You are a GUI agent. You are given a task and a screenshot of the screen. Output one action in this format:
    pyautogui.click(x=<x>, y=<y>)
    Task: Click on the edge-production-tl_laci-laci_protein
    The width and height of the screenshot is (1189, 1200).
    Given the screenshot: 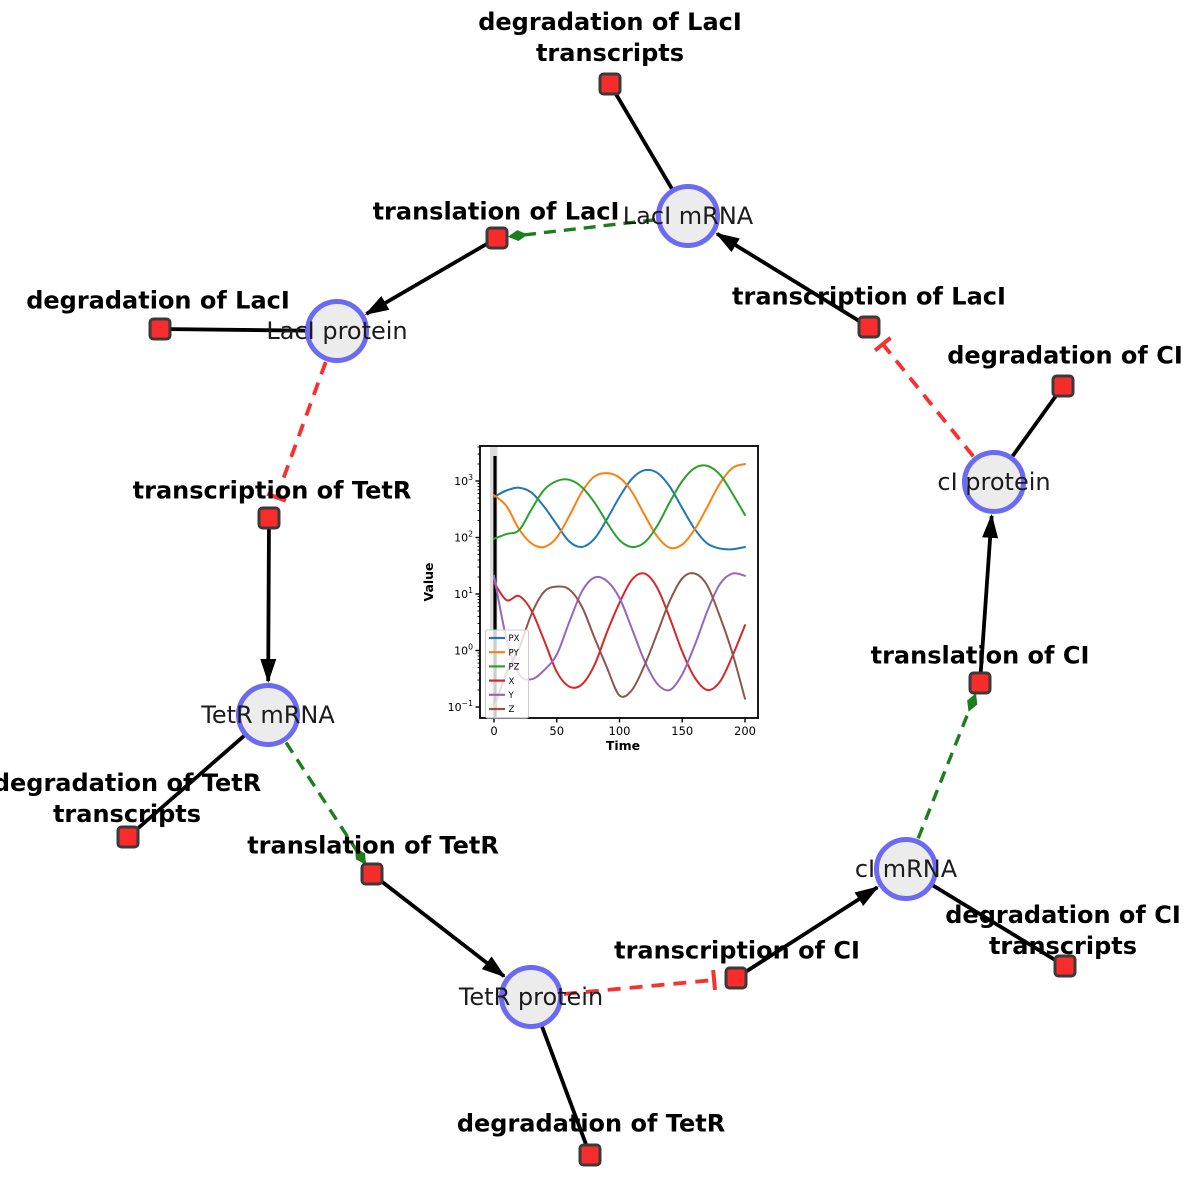 What is the action you would take?
    pyautogui.click(x=431, y=276)
    